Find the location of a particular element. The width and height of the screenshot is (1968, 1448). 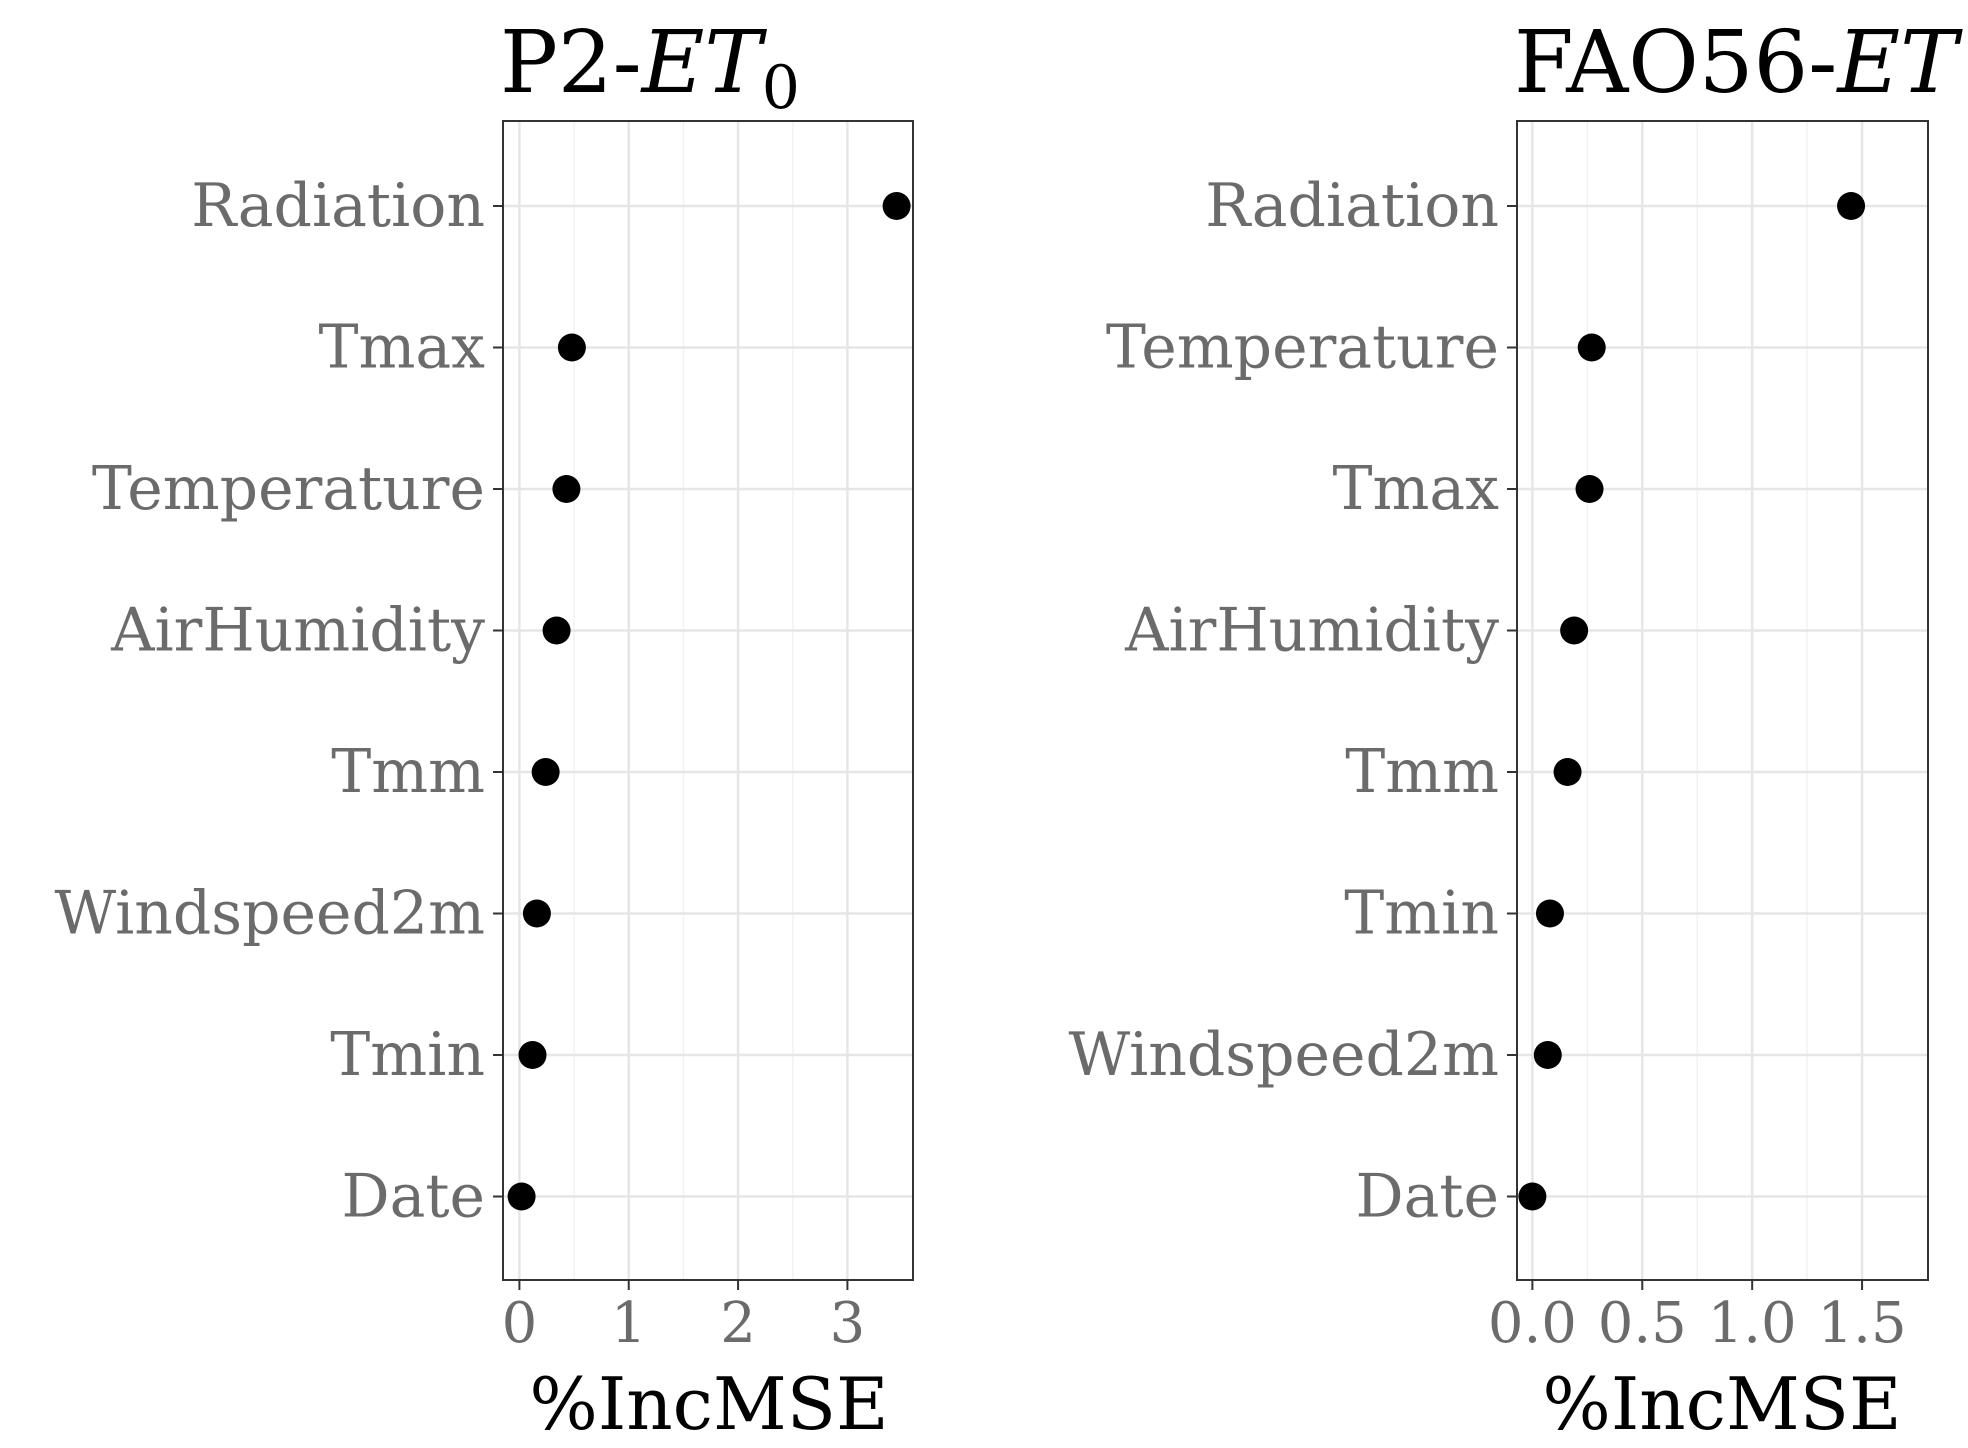

x-tick-label: 2 is located at coordinates (738, 1323).